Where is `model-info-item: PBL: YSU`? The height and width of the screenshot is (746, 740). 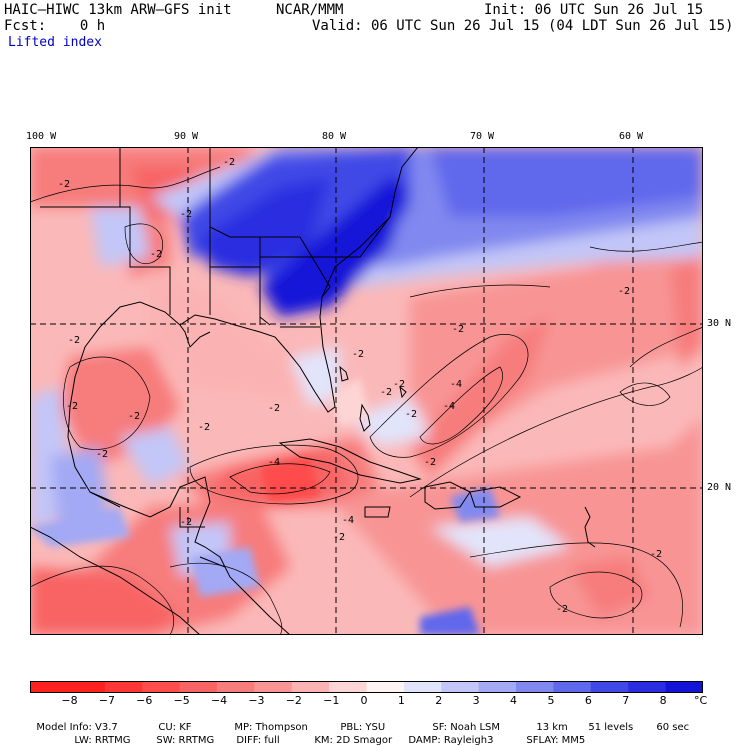
model-info-item: PBL: YSU is located at coordinates (363, 727).